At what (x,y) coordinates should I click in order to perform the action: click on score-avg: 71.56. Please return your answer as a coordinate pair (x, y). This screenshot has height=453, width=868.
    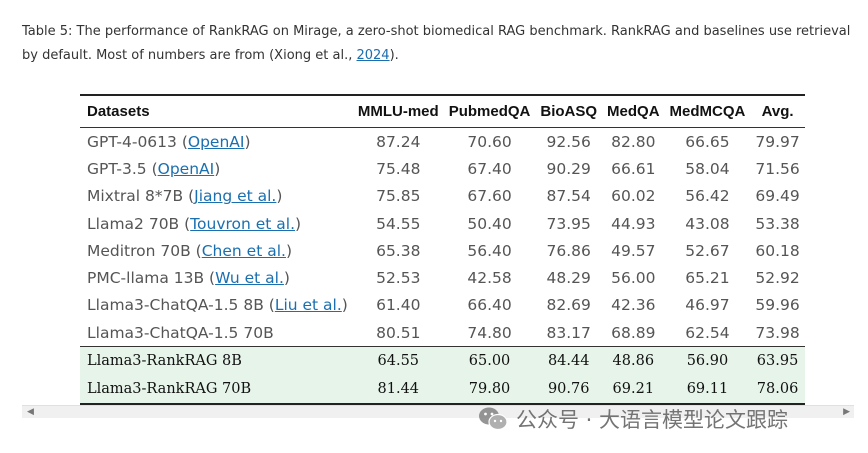
    Looking at the image, I should click on (777, 168).